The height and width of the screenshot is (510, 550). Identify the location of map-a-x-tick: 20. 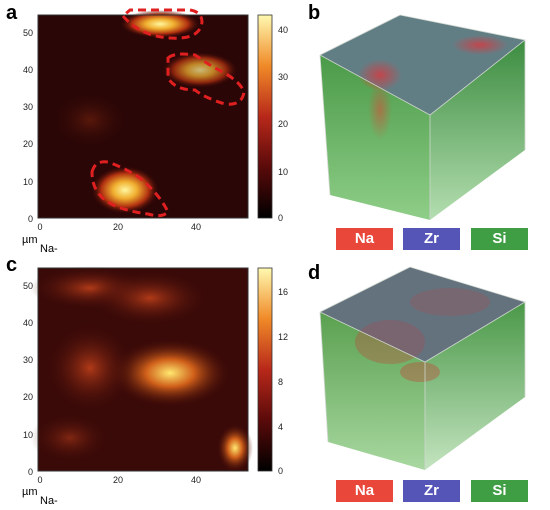
(118, 227).